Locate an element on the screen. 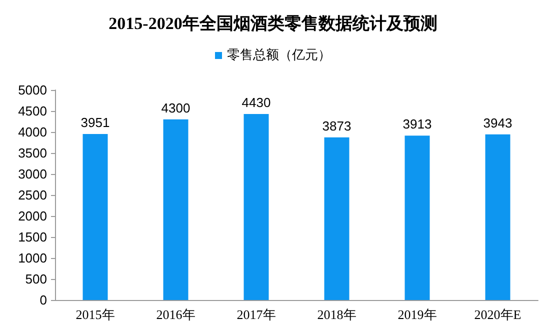 This screenshot has width=546, height=332. y-tick-label: 0 is located at coordinates (43, 300).